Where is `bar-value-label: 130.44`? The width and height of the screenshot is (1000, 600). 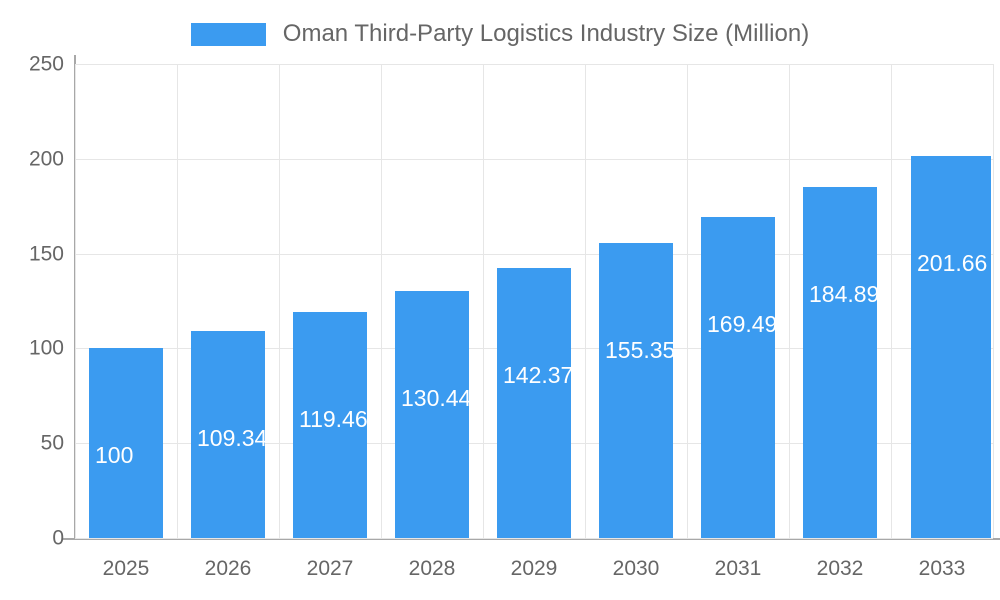 bar-value-label: 130.44 is located at coordinates (436, 397).